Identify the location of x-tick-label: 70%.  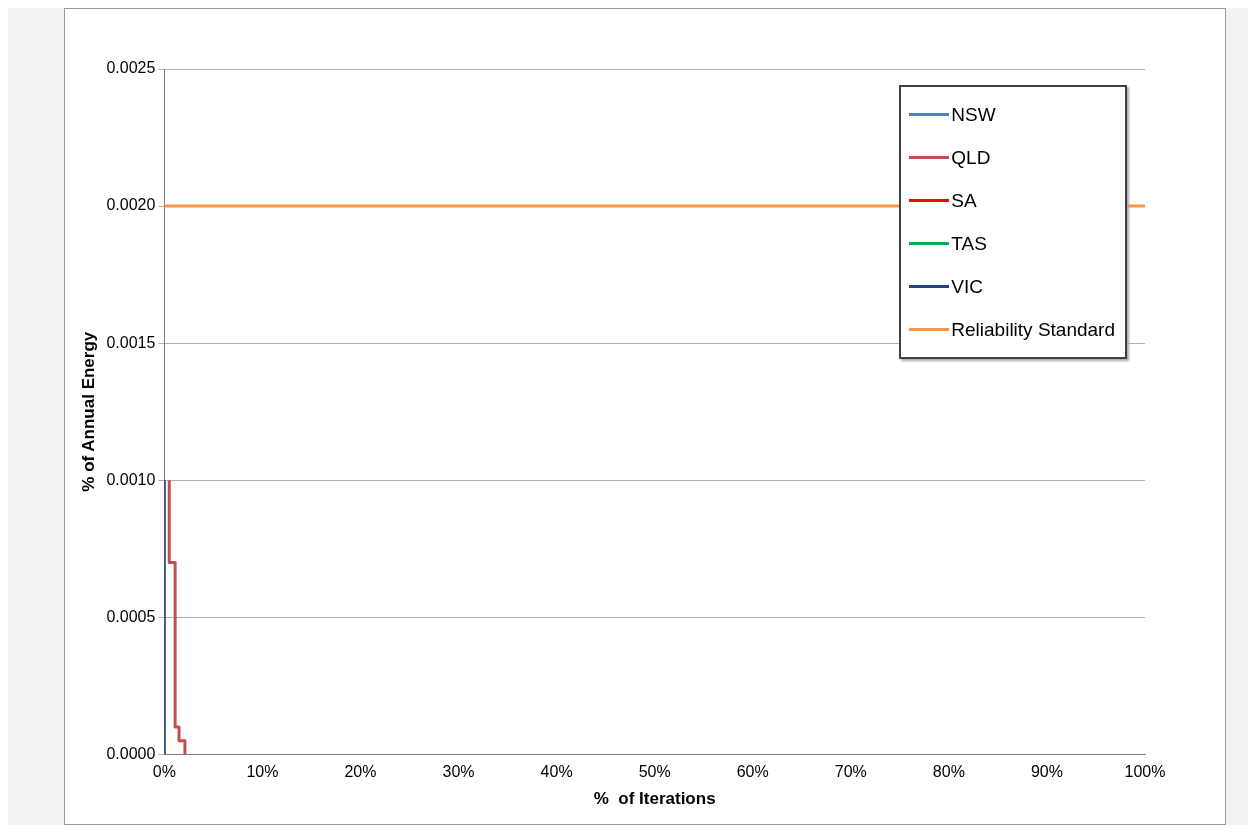
(850, 772).